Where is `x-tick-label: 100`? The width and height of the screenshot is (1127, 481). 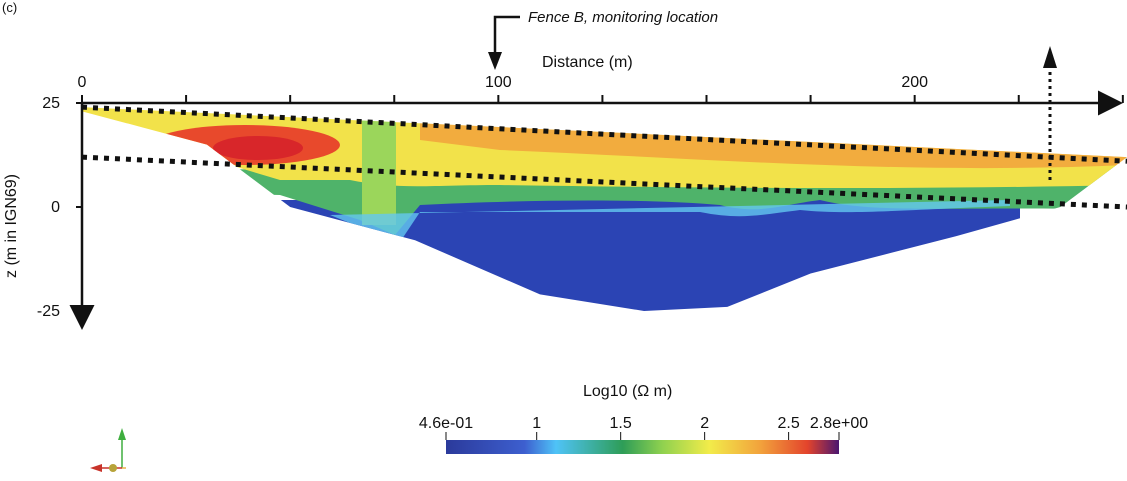 x-tick-label: 100 is located at coordinates (498, 82).